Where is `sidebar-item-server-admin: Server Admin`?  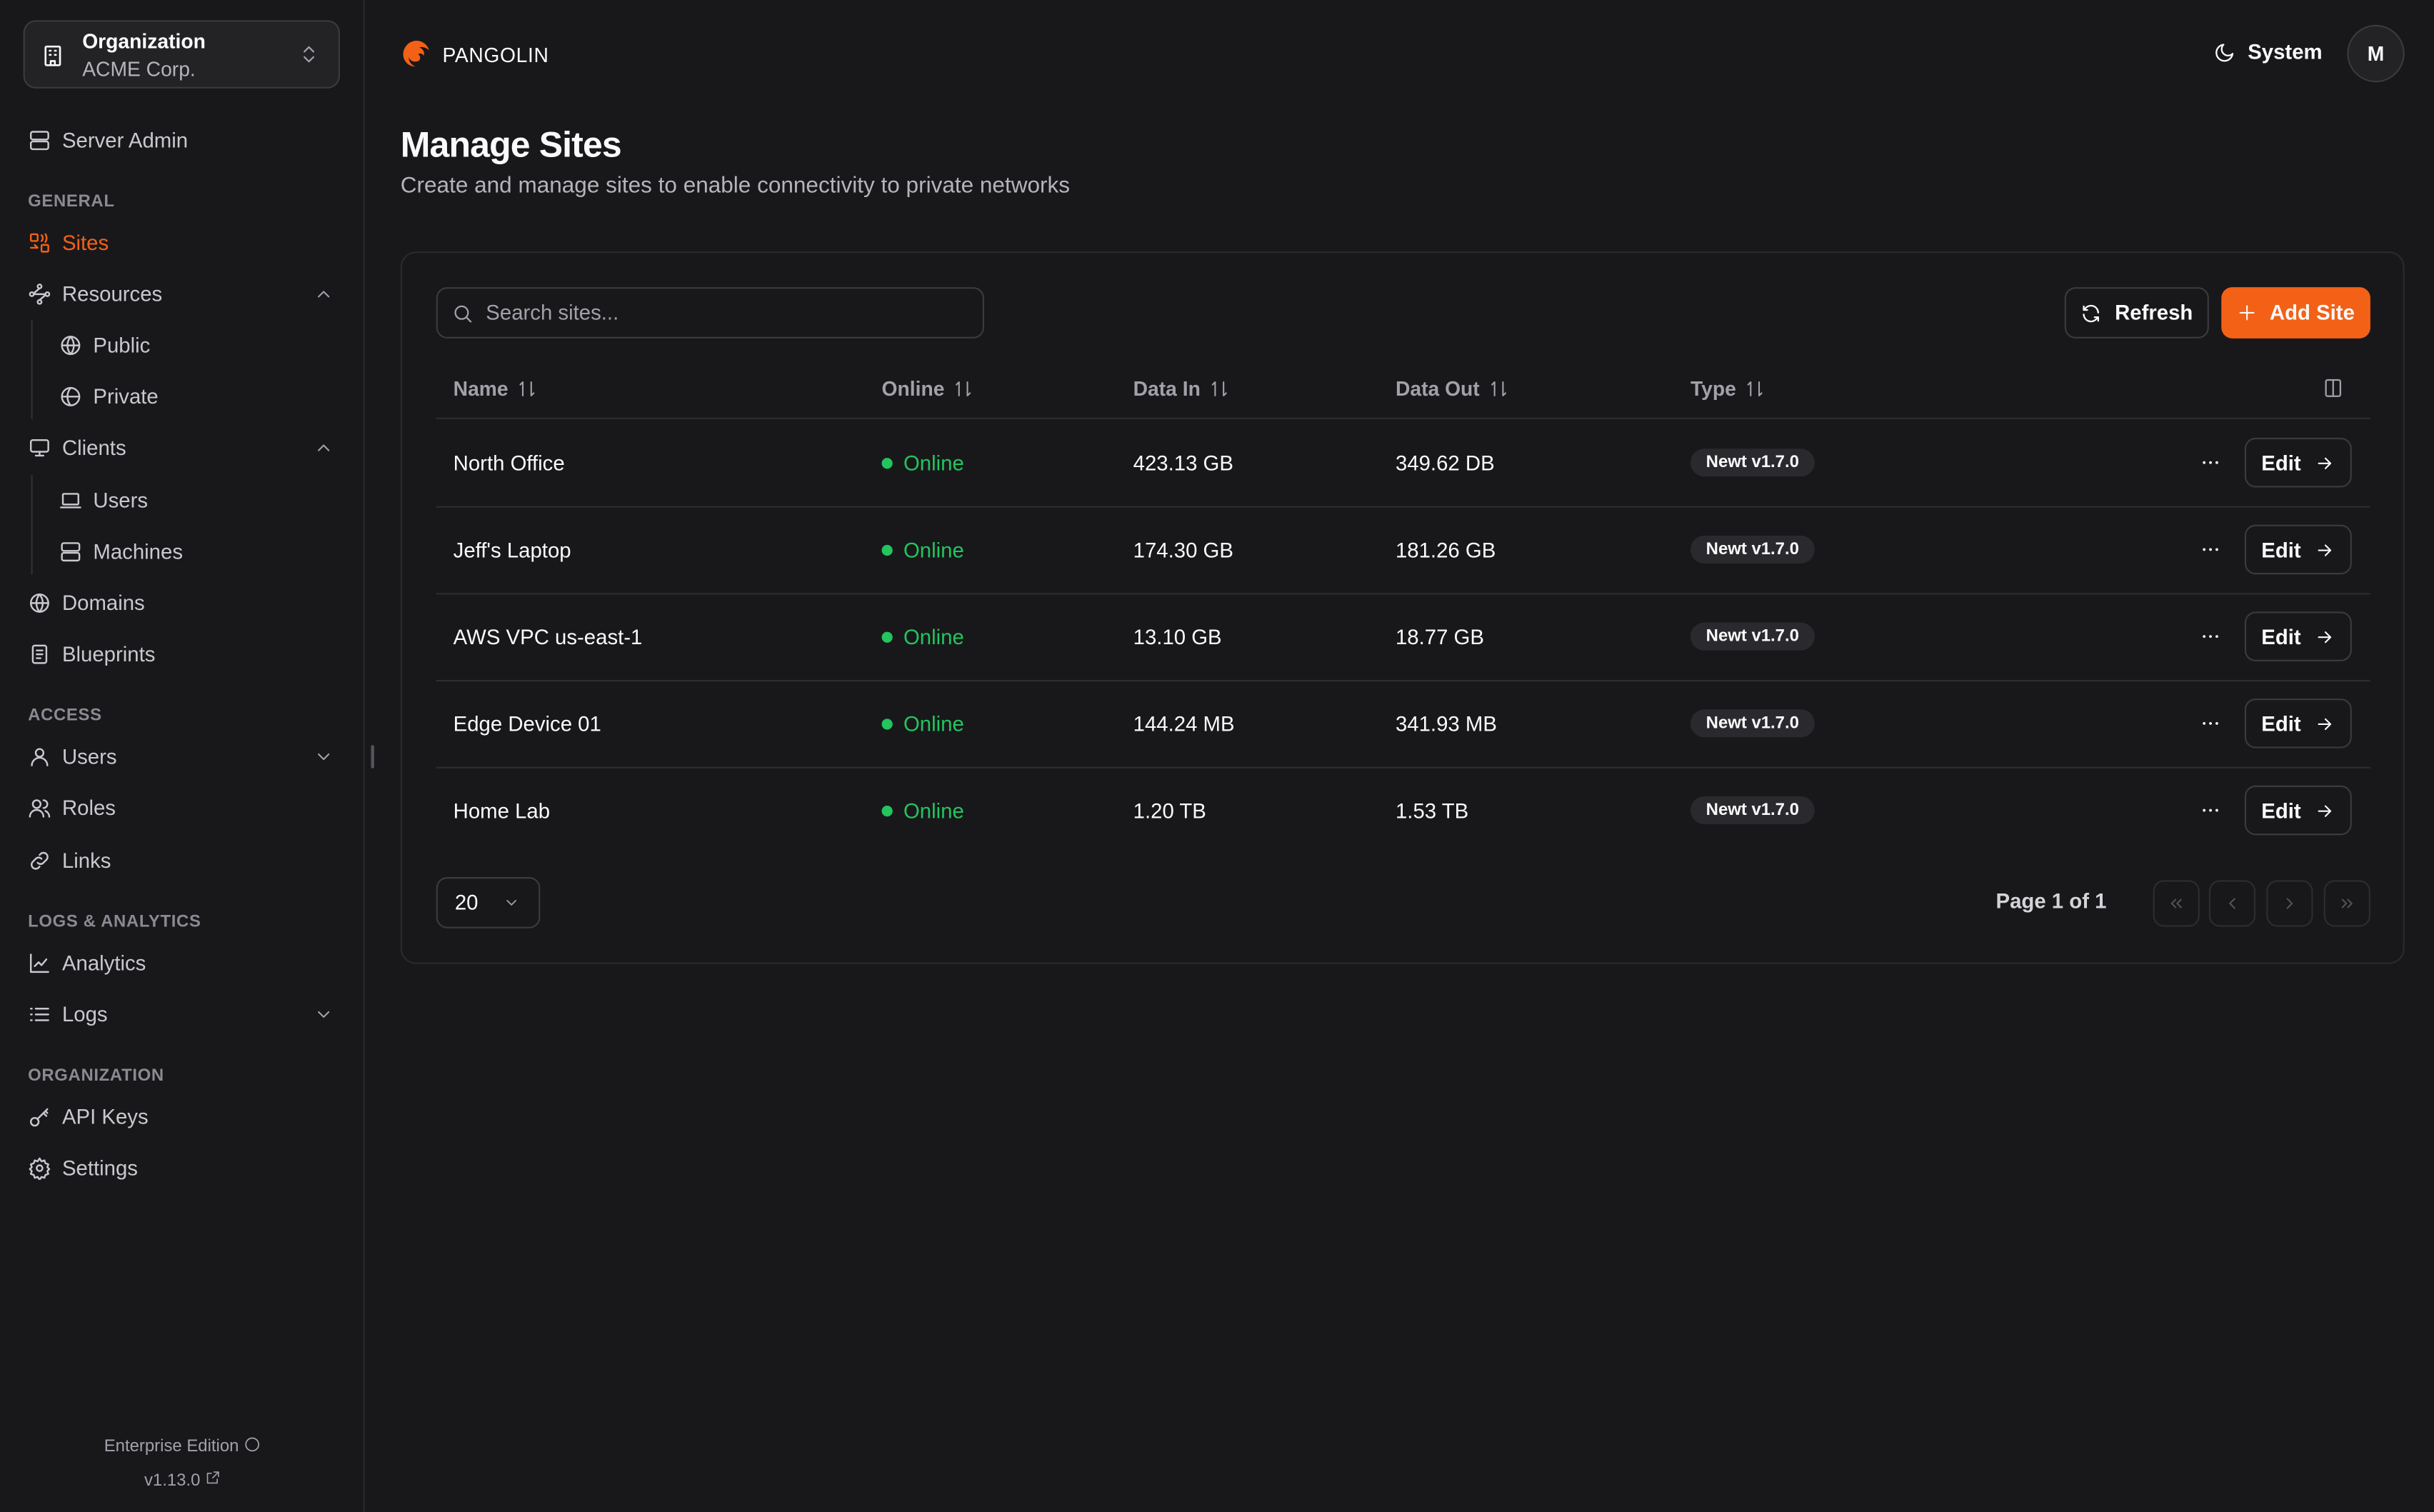 sidebar-item-server-admin: Server Admin is located at coordinates (108, 139).